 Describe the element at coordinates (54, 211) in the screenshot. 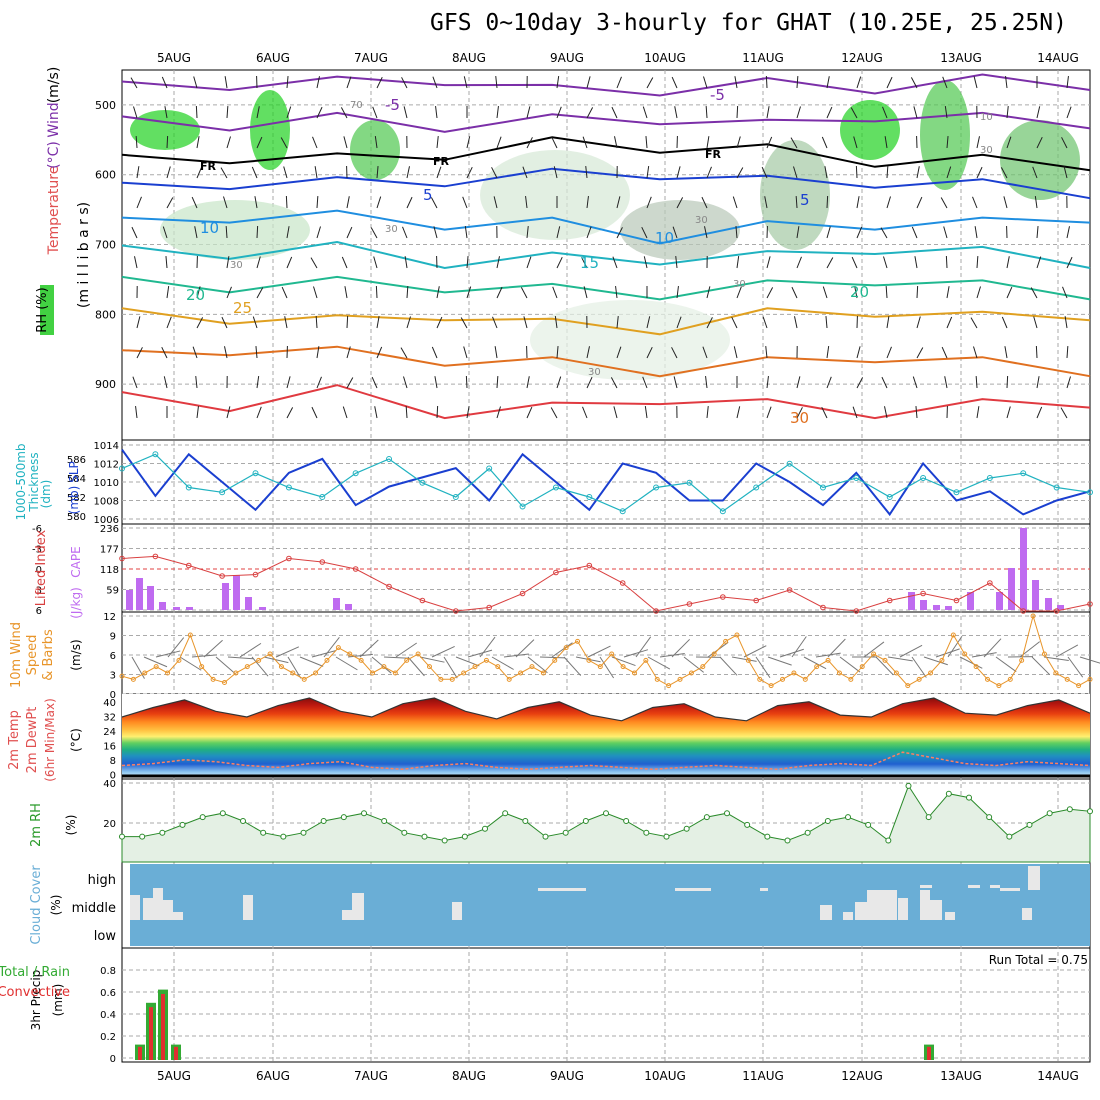

I see `temperature-axis-title: Temperature` at that location.